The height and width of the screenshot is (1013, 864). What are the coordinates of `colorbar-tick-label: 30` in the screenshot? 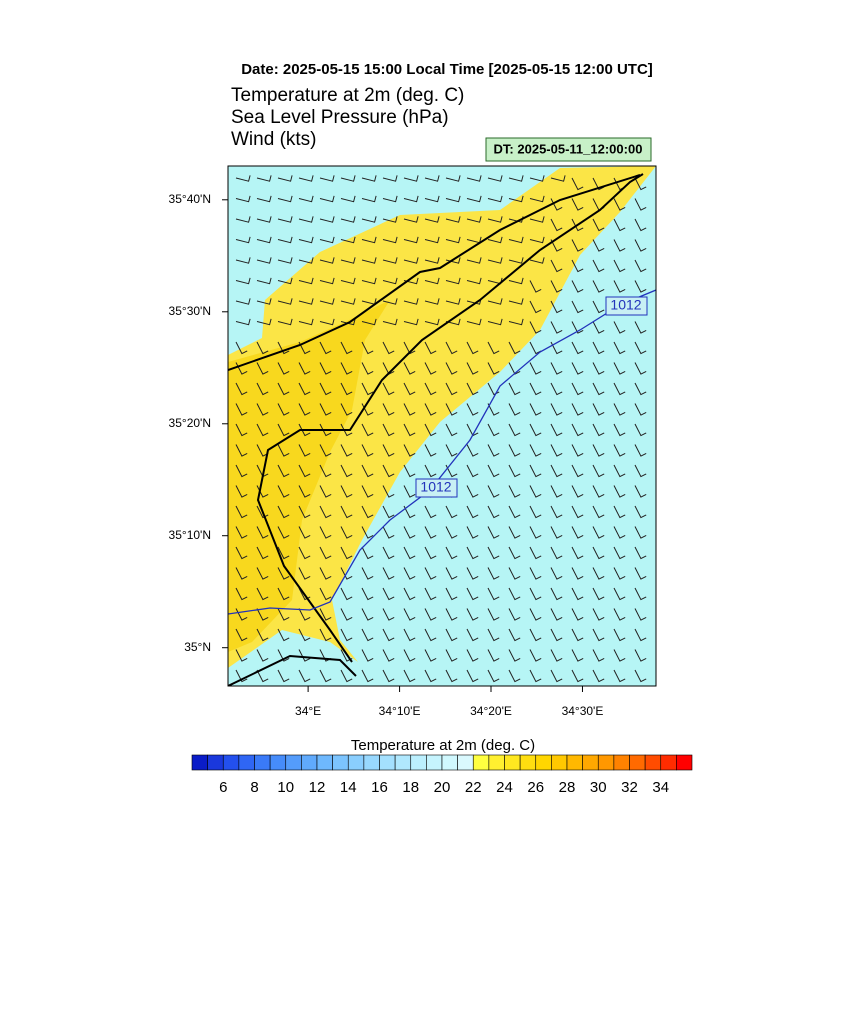 It's located at (598, 787).